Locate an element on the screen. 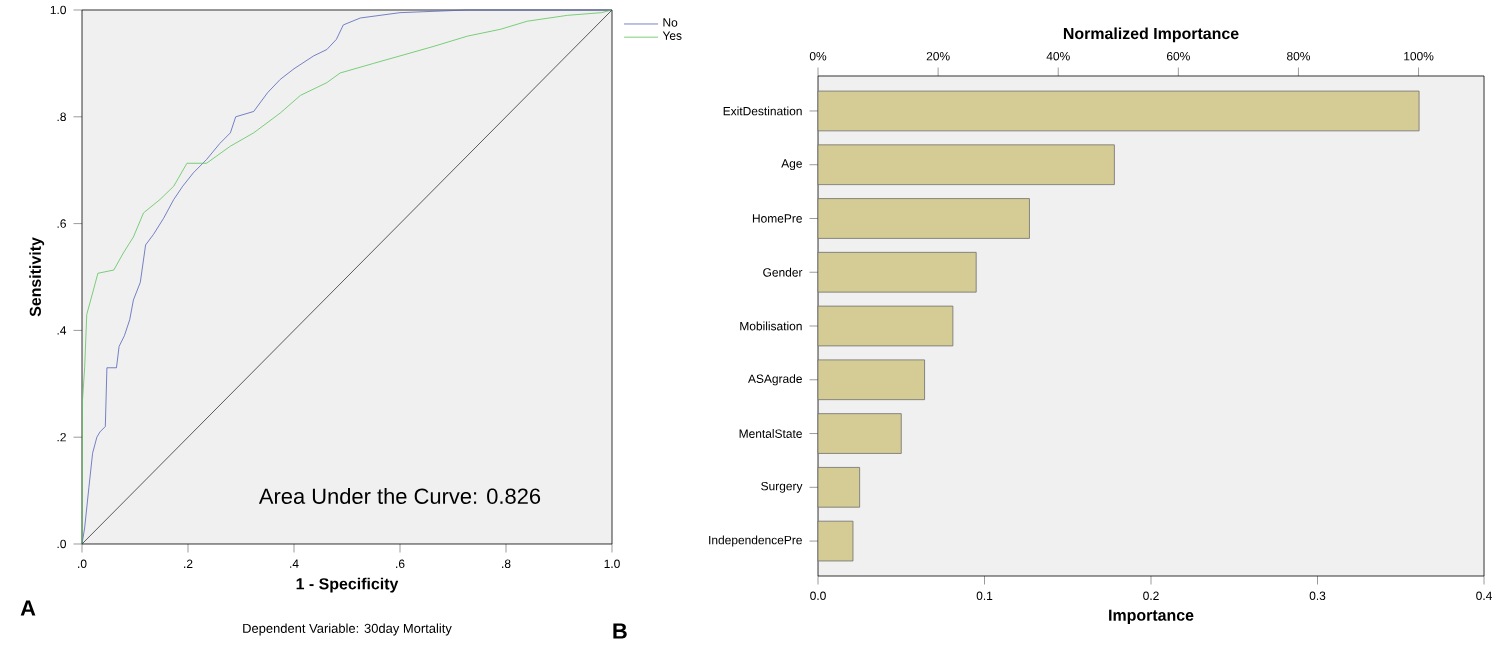 This screenshot has height=660, width=1500. text: B is located at coordinates (620, 631).